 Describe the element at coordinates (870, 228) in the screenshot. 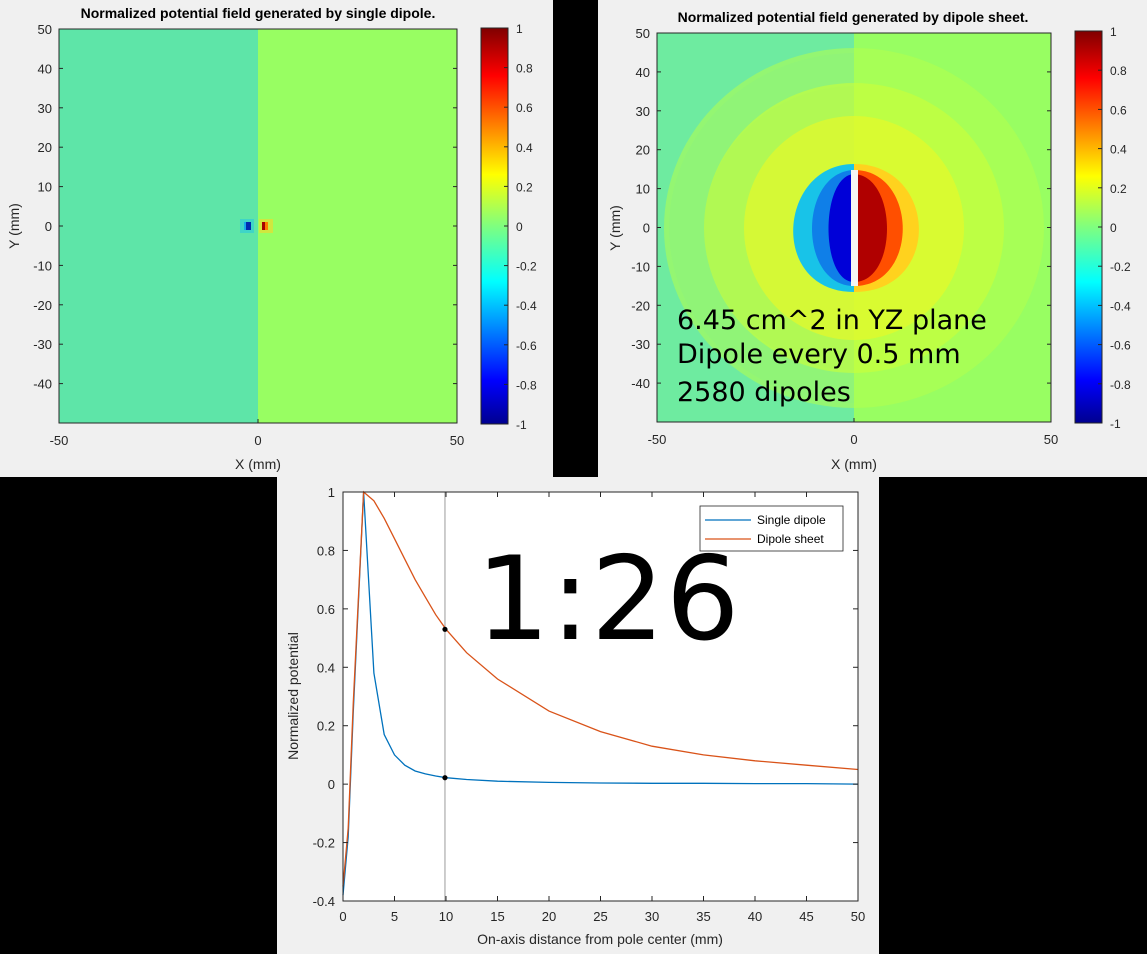

I see `positive-lobe-core` at that location.